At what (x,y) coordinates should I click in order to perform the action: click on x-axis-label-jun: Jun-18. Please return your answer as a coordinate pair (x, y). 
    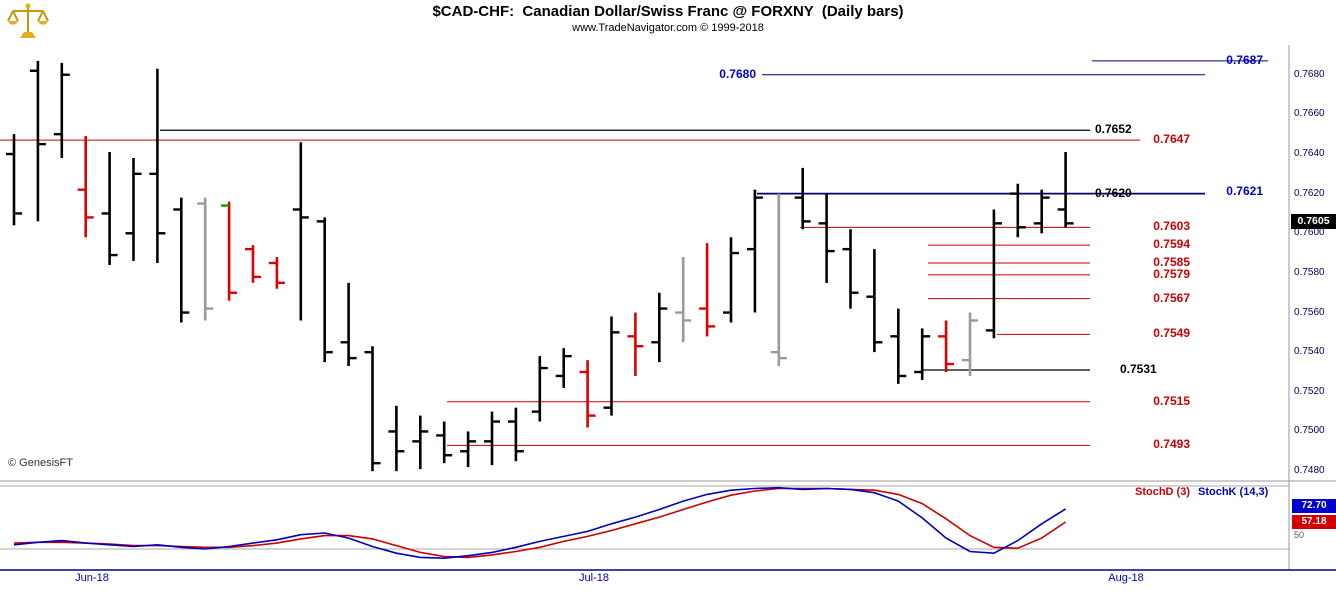
    Looking at the image, I should click on (92, 578).